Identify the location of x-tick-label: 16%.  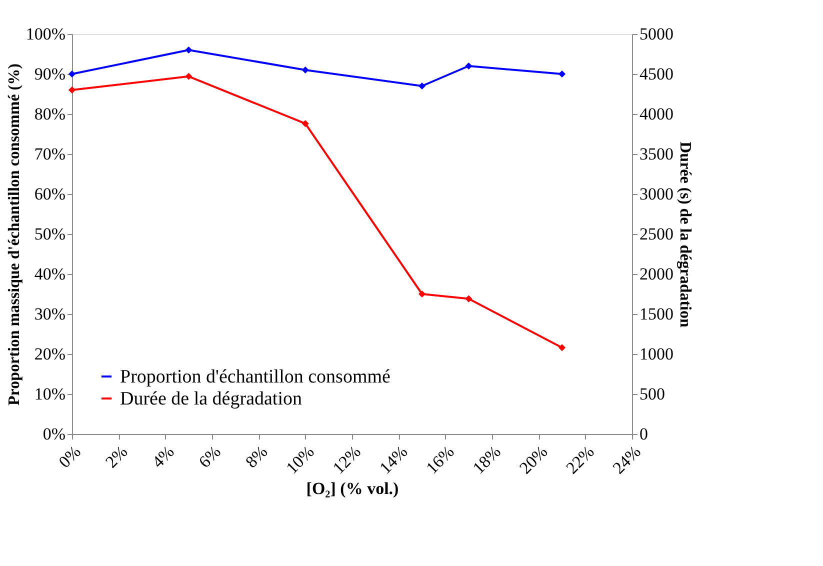
(440, 460).